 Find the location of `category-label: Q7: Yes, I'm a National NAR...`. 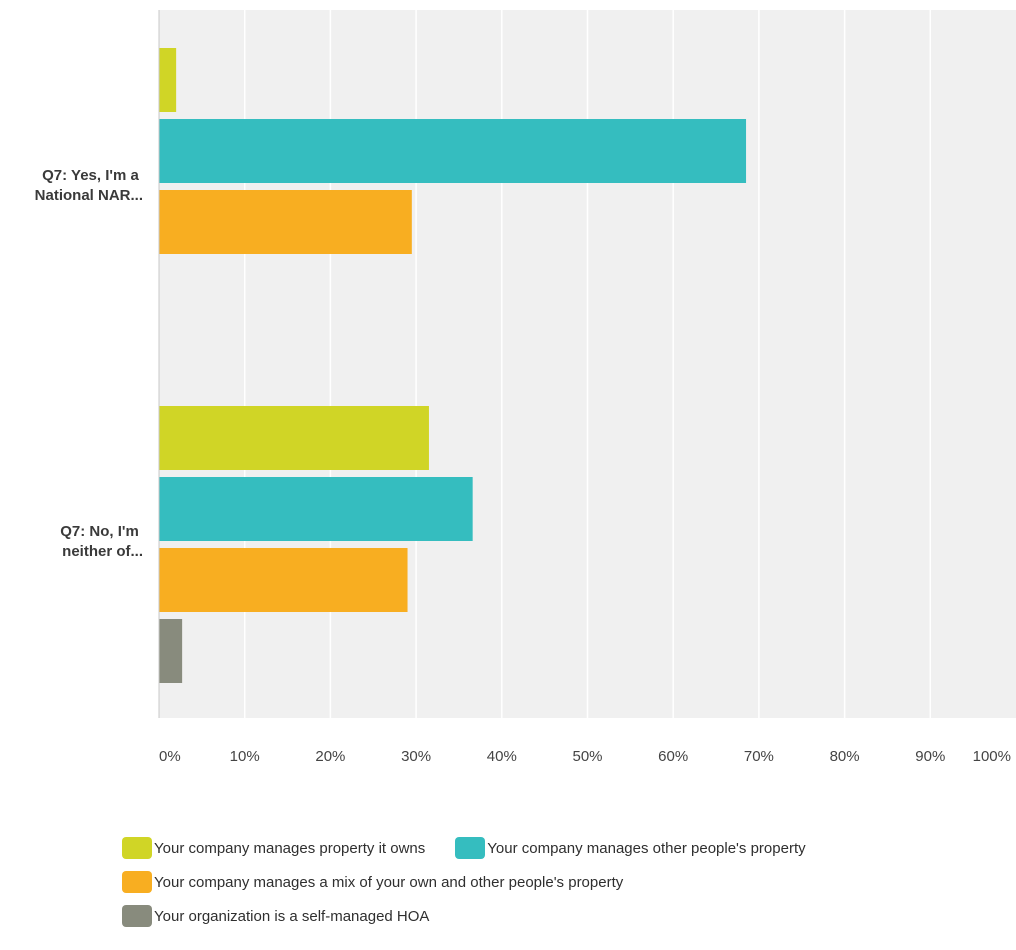

category-label: Q7: Yes, I'm a National NAR... is located at coordinates (89, 185).